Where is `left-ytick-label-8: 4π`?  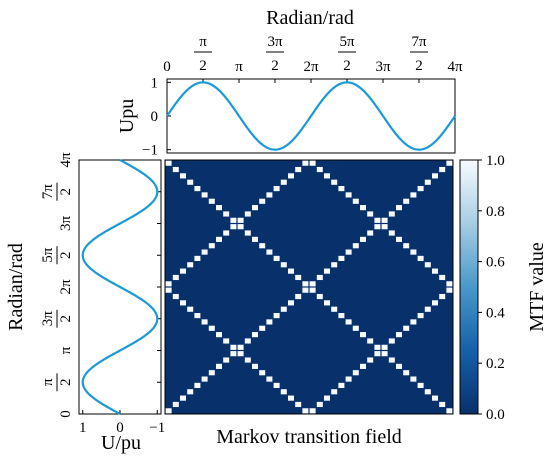
left-ytick-label-8: 4π is located at coordinates (66, 160).